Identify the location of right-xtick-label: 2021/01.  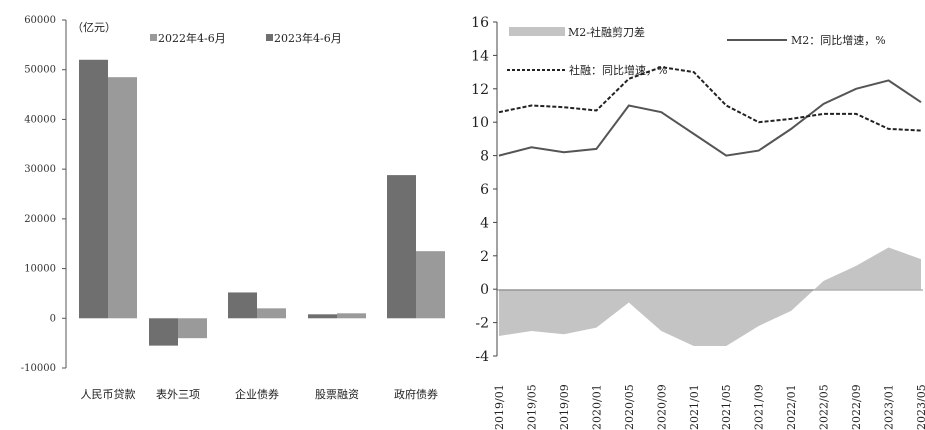
(694, 407).